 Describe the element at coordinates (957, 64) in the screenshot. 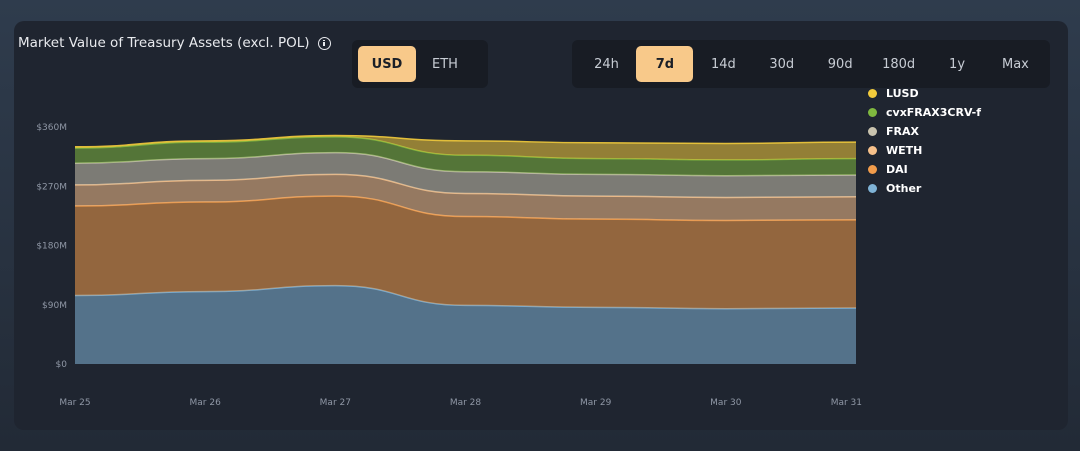

I see `range-option-1y: 1y` at that location.